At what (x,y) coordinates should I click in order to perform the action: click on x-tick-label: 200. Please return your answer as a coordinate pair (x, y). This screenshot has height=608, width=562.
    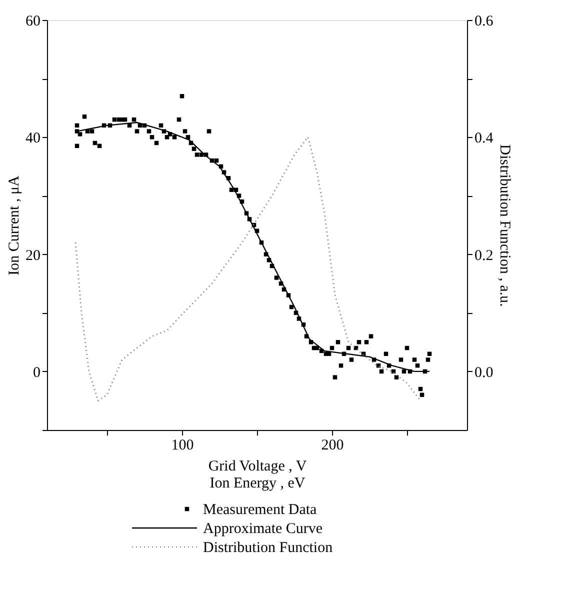
    Looking at the image, I should click on (332, 446).